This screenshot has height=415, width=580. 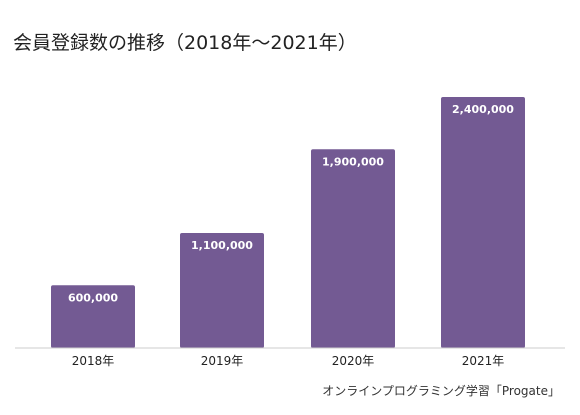 I want to click on value-label-2: 1,100,000, so click(x=222, y=245).